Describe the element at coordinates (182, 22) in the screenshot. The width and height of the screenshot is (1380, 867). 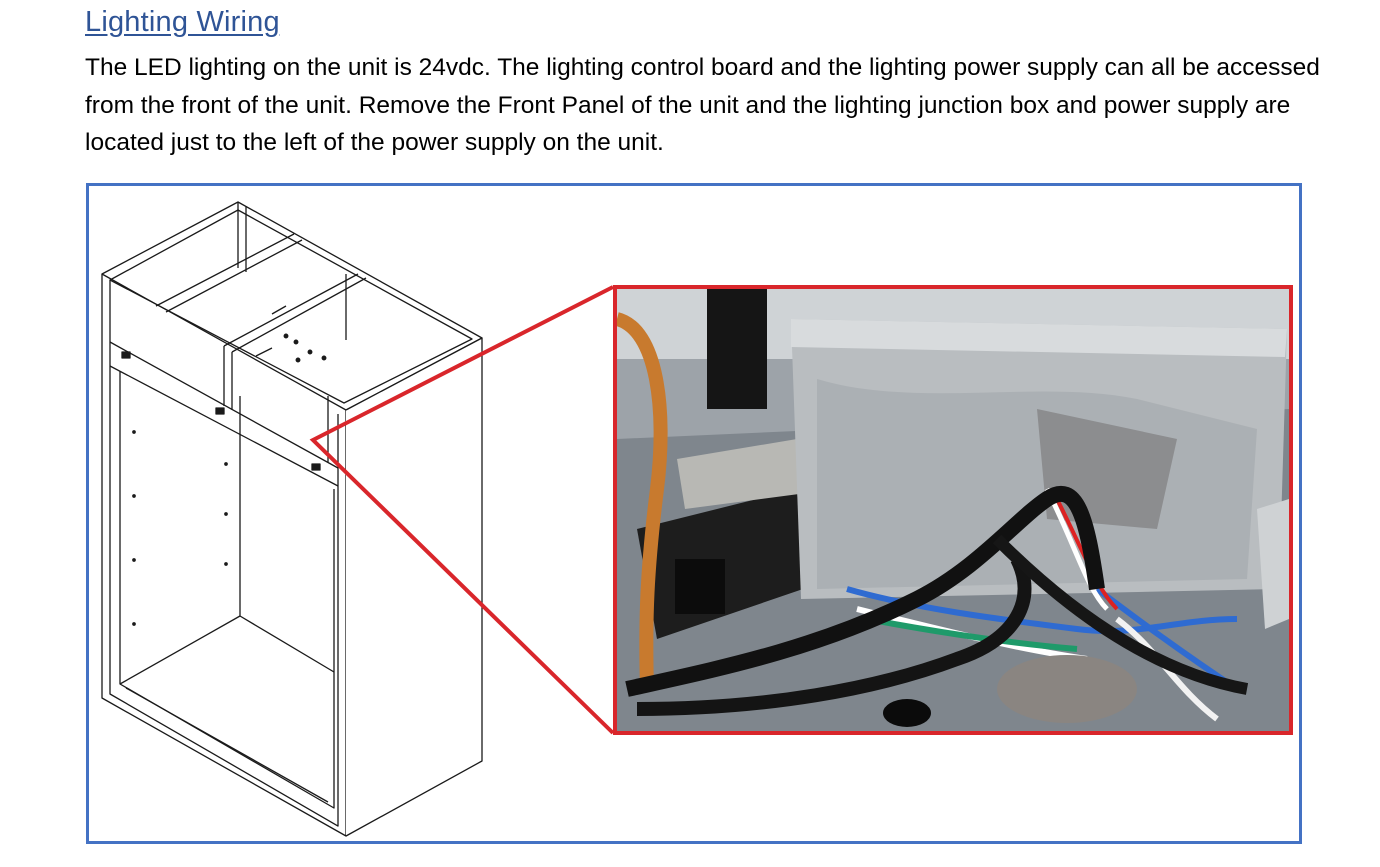
I see `section-title: Lighting Wiring` at that location.